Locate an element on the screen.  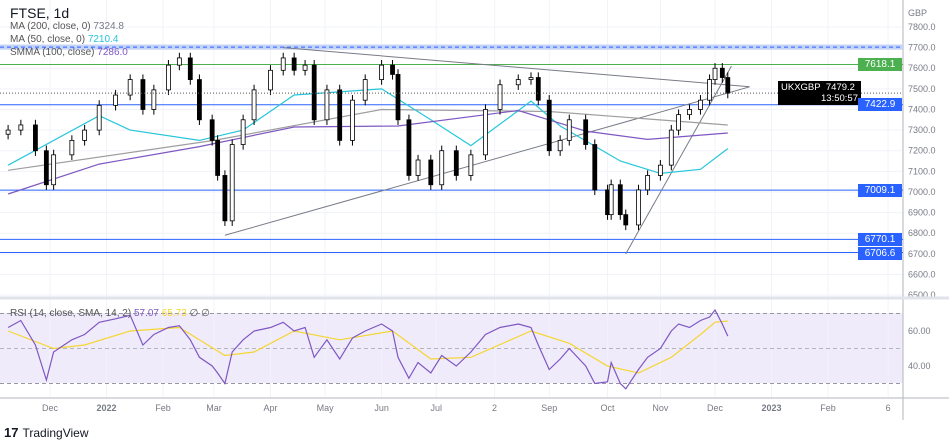
symbol-label: UKXGBP is located at coordinates (801, 87).